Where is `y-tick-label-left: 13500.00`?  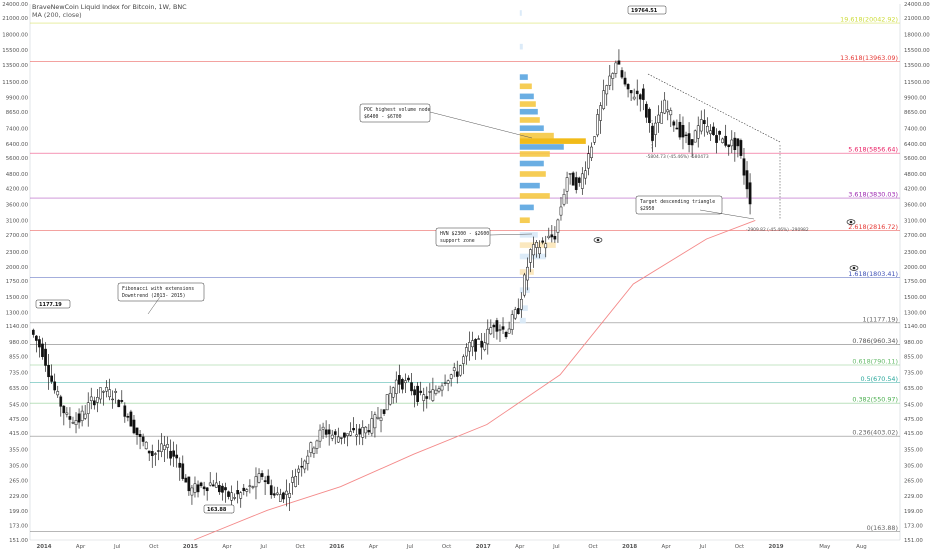 y-tick-label-left: 13500.00 is located at coordinates (15, 66).